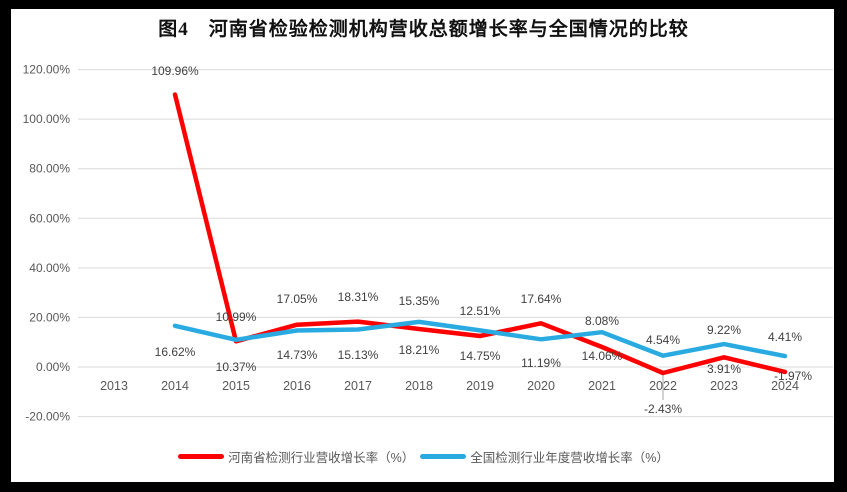 This screenshot has width=847, height=492. What do you see at coordinates (569, 457) in the screenshot?
I see `legend-label-national: 全国检测行业年度营收增长率（%）` at bounding box center [569, 457].